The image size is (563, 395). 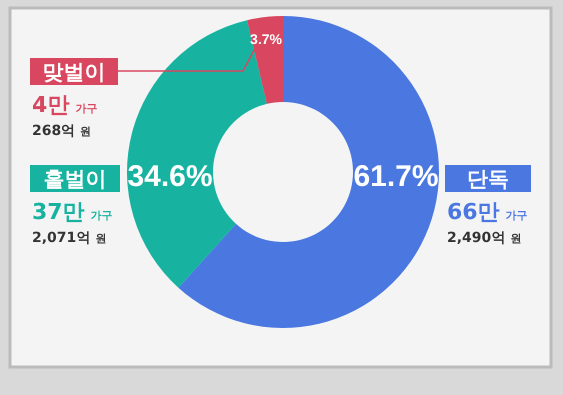 I want to click on slice-label: 맞벌이, so click(x=74, y=72).